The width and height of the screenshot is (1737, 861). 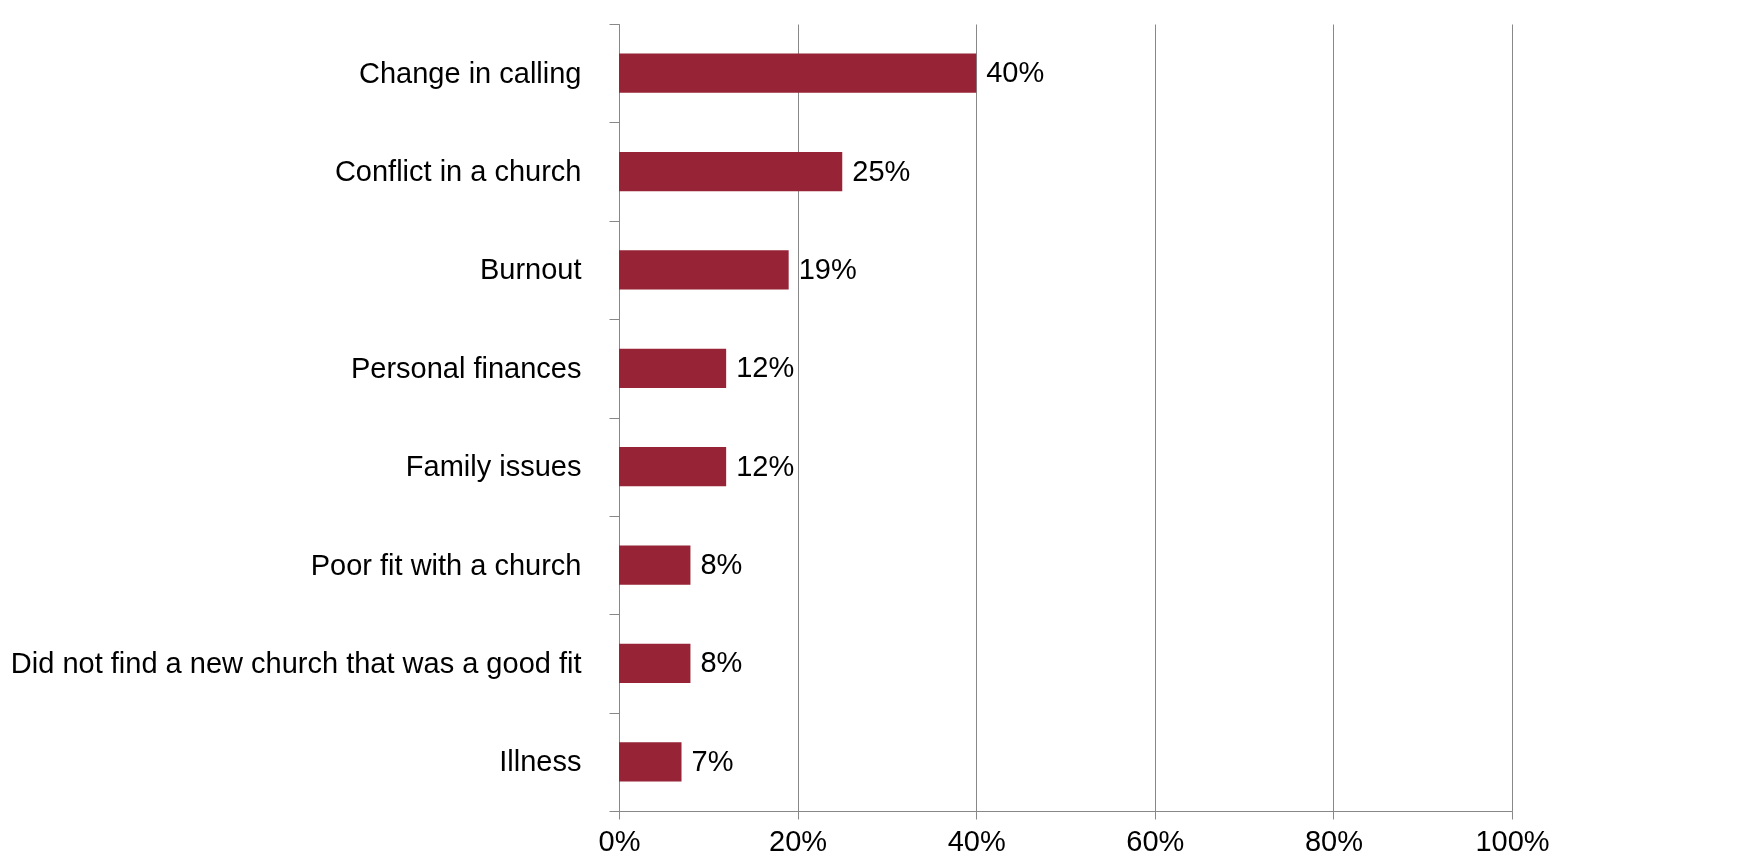 I want to click on y-tick-label: Change in calling, so click(x=470, y=72).